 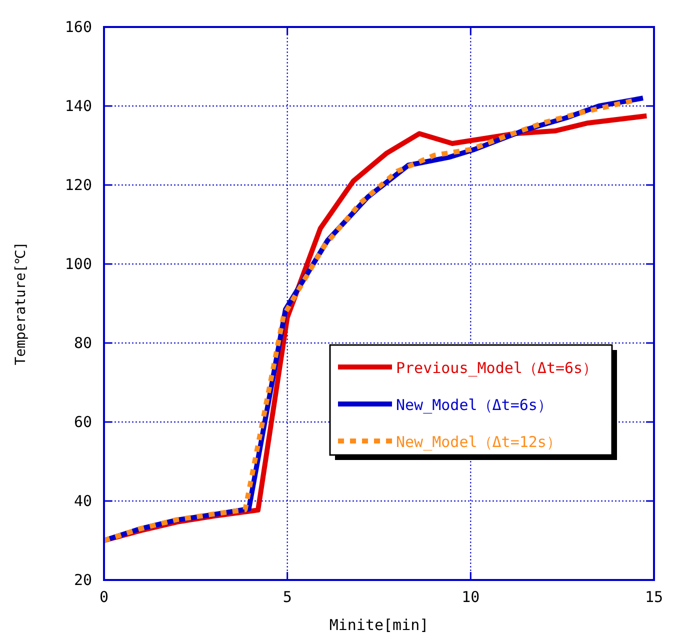 What do you see at coordinates (287, 597) in the screenshot?
I see `x-tick-label: 5` at bounding box center [287, 597].